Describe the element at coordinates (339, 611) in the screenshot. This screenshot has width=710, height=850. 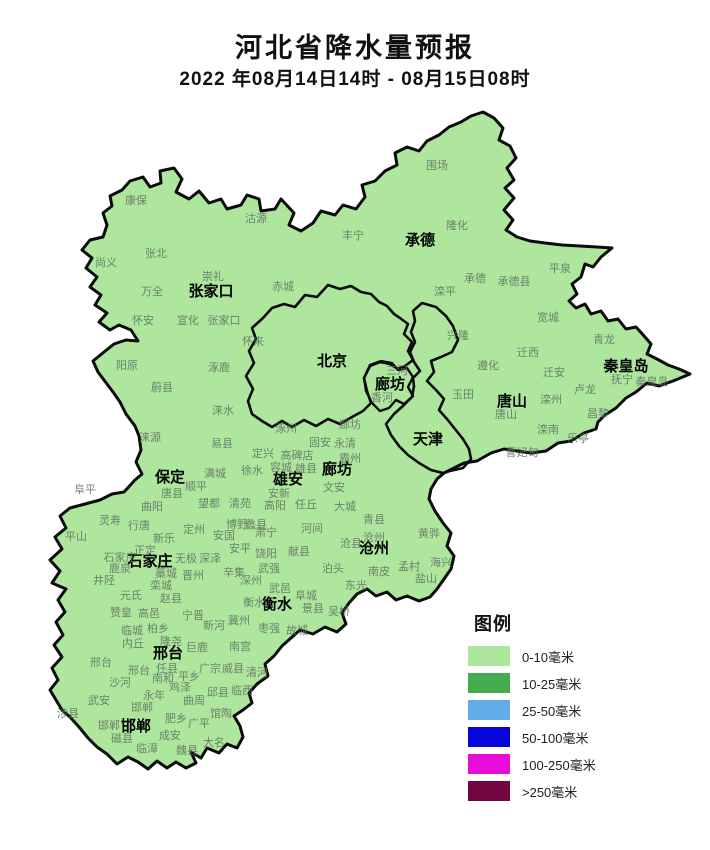
I see `county-label: 吴桥` at that location.